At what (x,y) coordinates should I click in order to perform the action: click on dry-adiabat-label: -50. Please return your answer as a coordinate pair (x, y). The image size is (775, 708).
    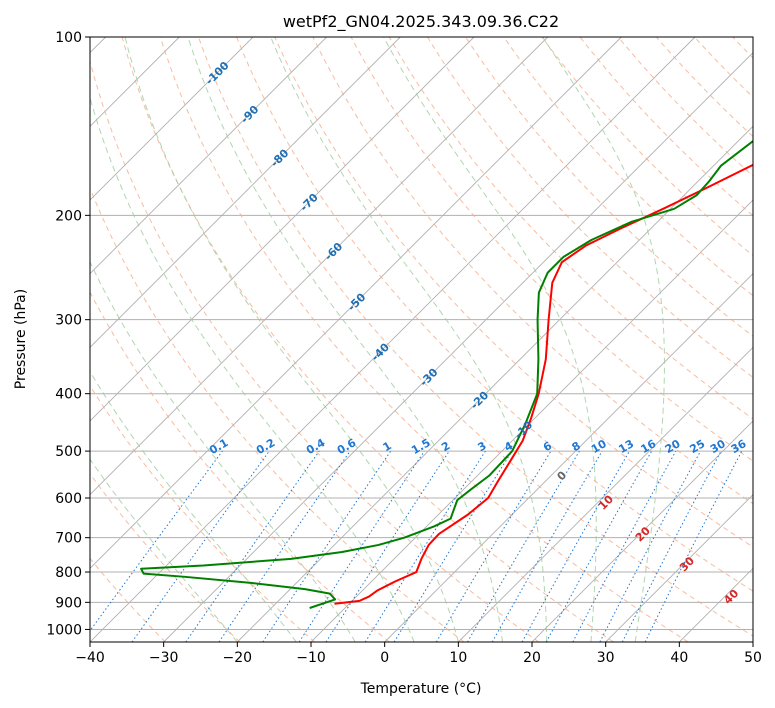
    Looking at the image, I should click on (356, 301).